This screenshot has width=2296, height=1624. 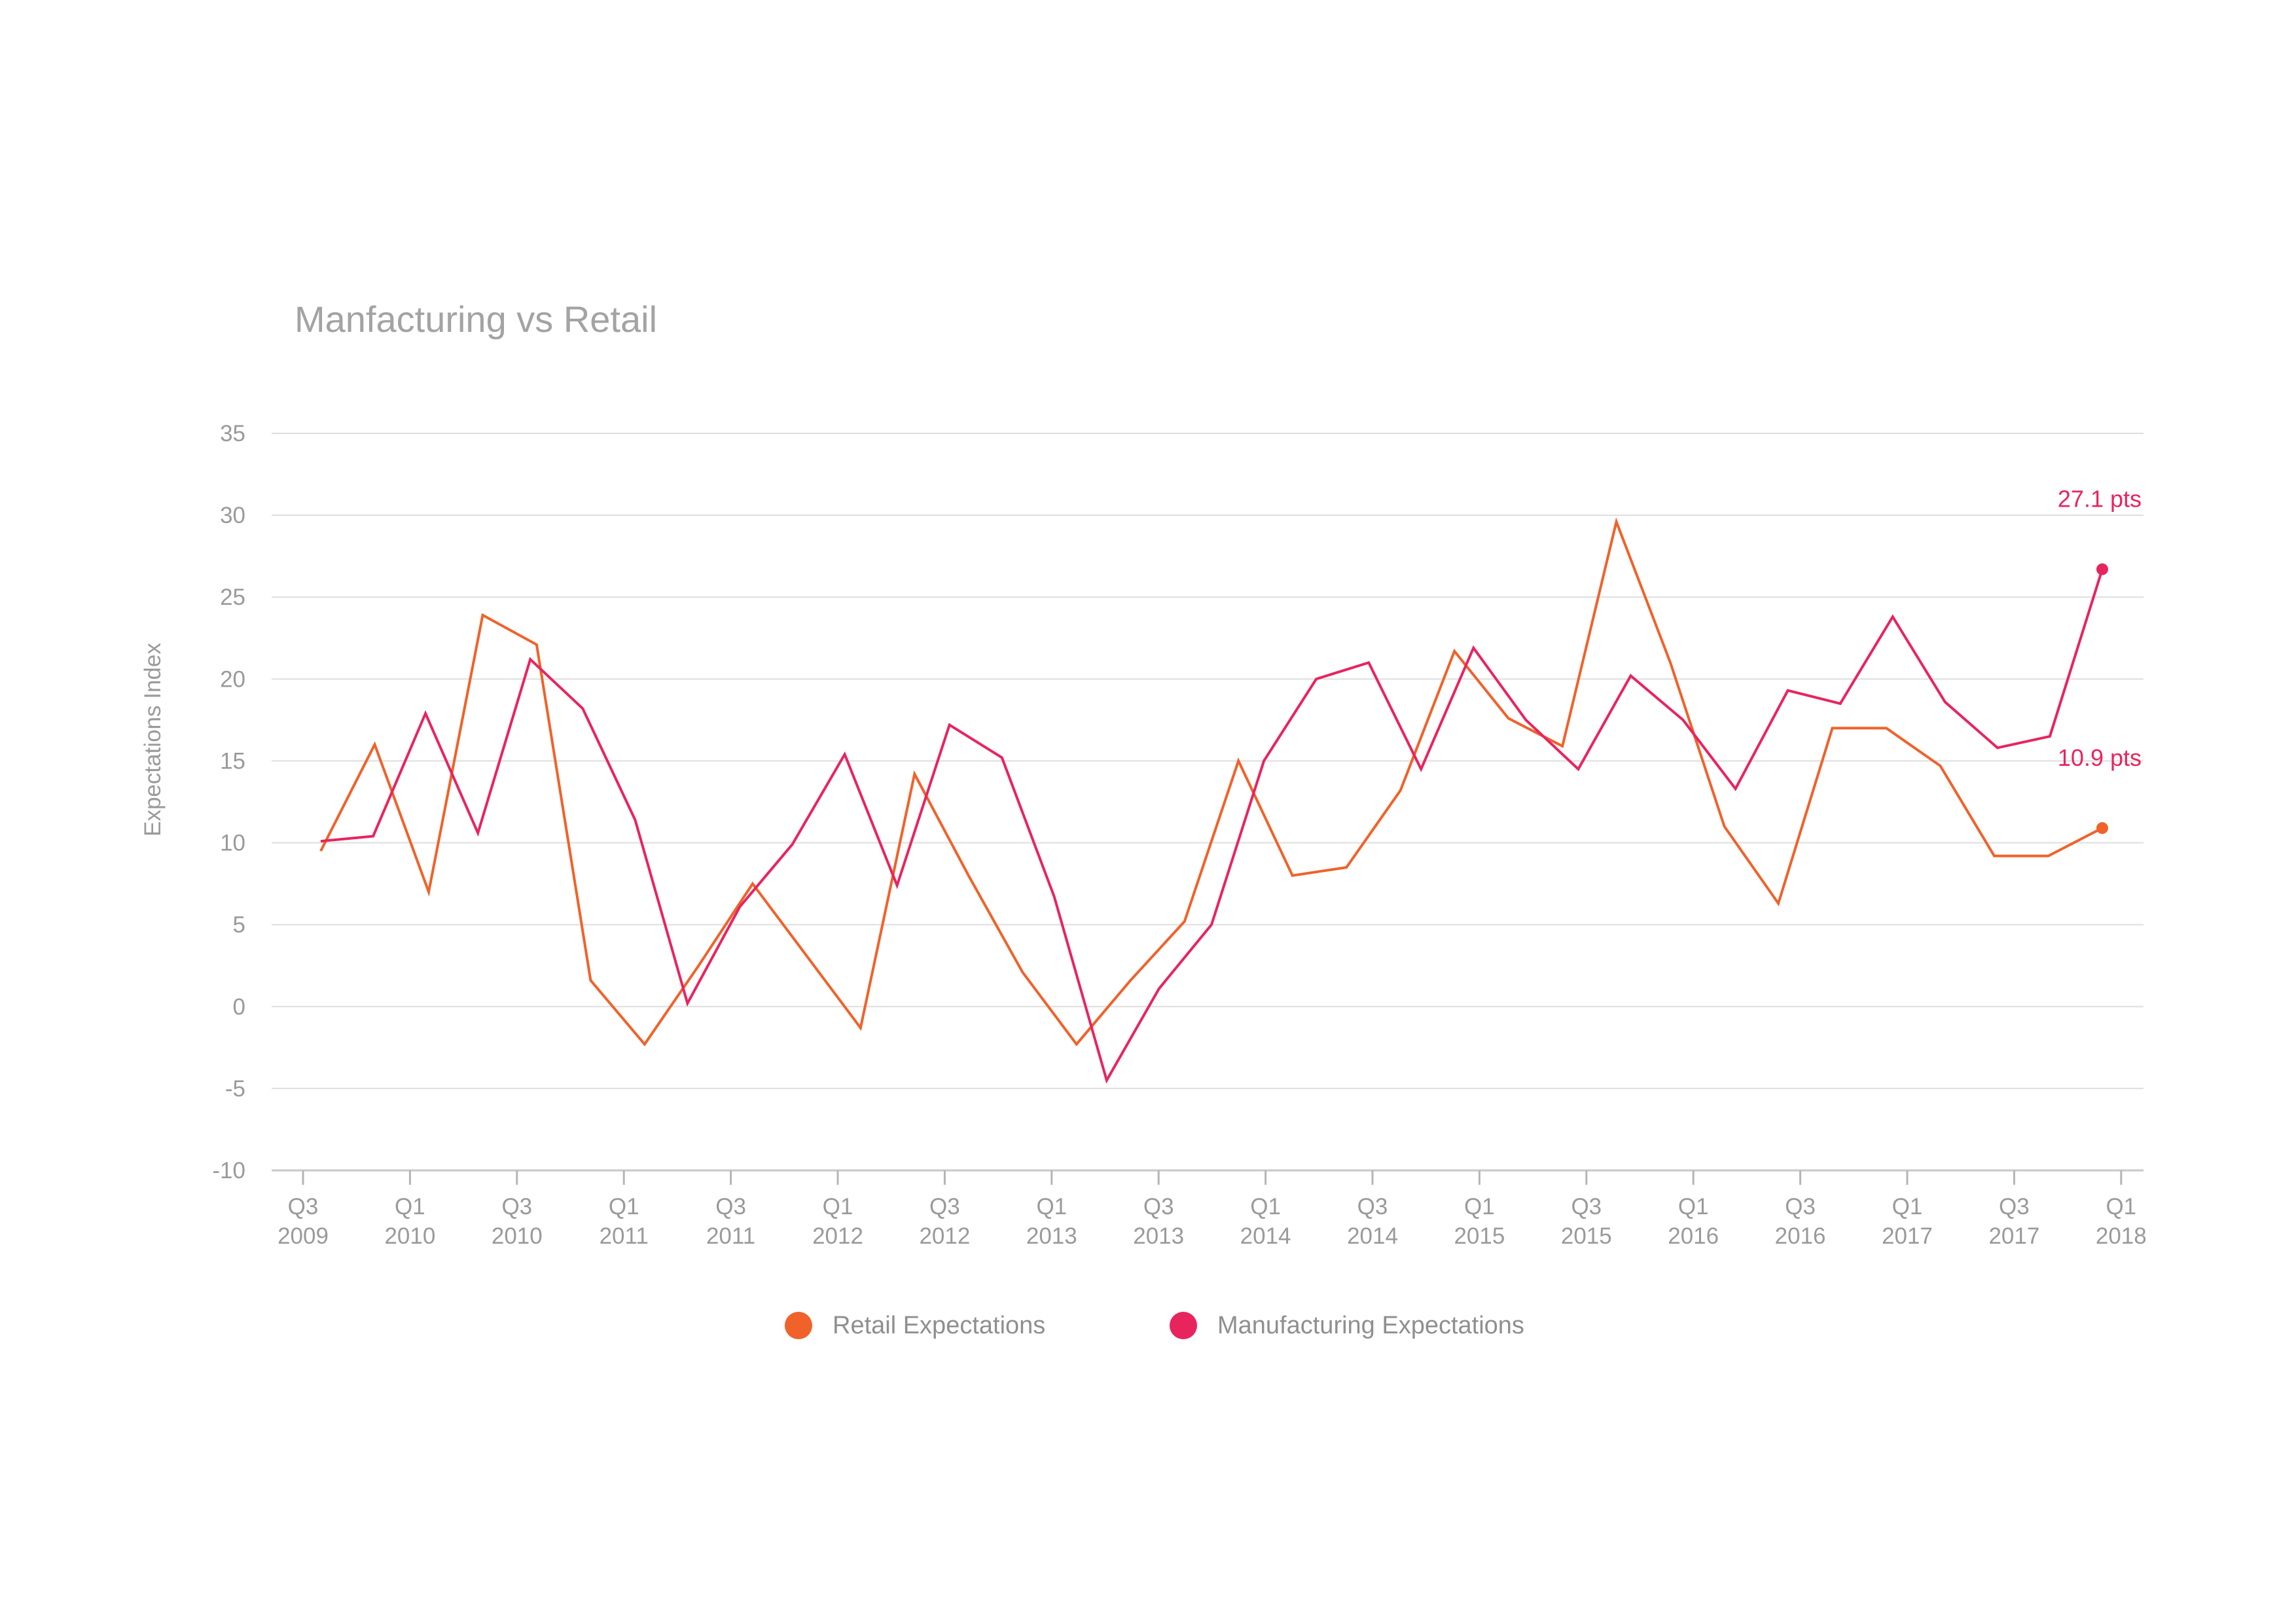 What do you see at coordinates (2121, 1236) in the screenshot?
I see `x-tick-label-year: 2018` at bounding box center [2121, 1236].